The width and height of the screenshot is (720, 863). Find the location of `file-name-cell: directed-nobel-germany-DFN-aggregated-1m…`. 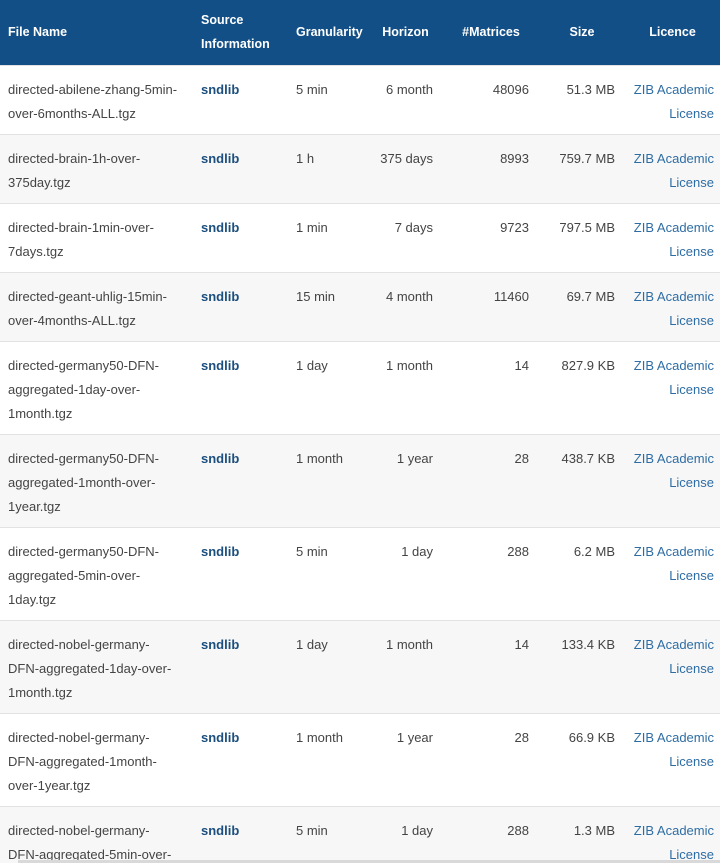

file-name-cell: directed-nobel-germany-DFN-aggregated-1m… is located at coordinates (82, 761).